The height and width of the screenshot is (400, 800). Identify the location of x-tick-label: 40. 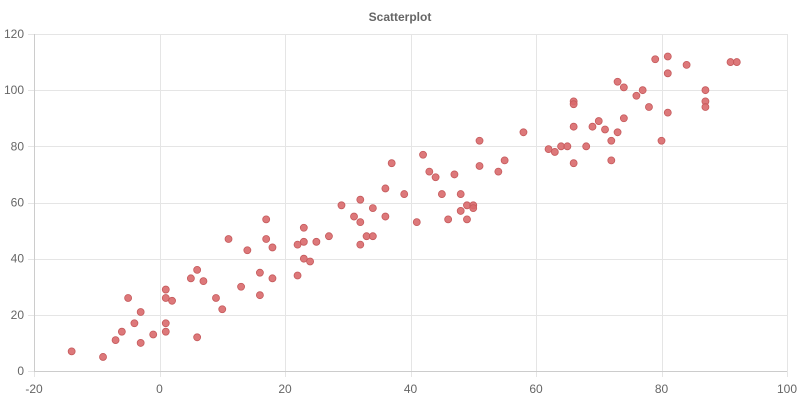
(411, 389).